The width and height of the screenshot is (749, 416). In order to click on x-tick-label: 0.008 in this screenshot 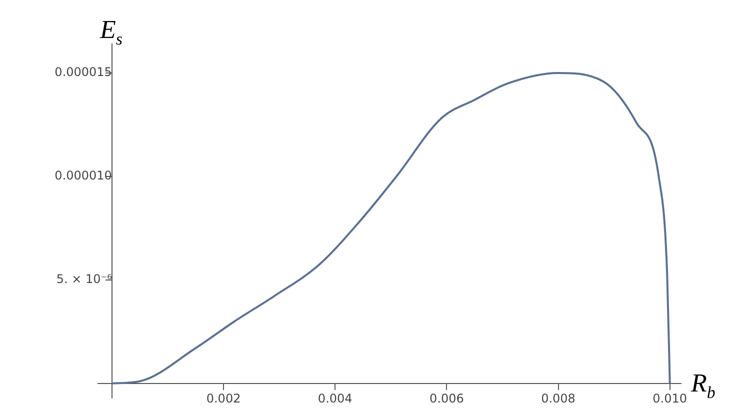, I will do `click(558, 399)`.